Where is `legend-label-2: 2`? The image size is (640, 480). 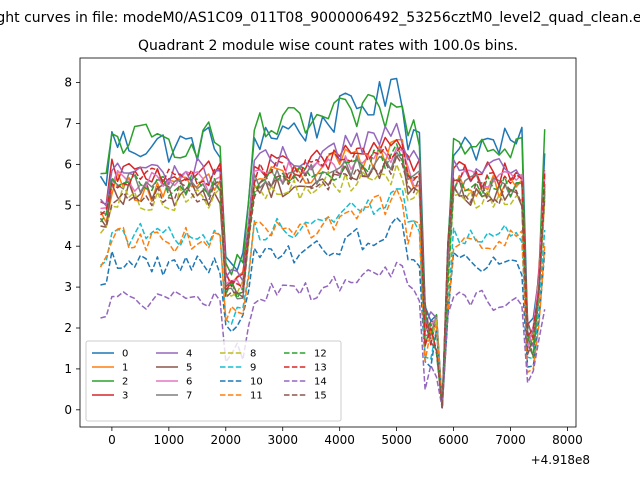 legend-label-2: 2 is located at coordinates (125, 382).